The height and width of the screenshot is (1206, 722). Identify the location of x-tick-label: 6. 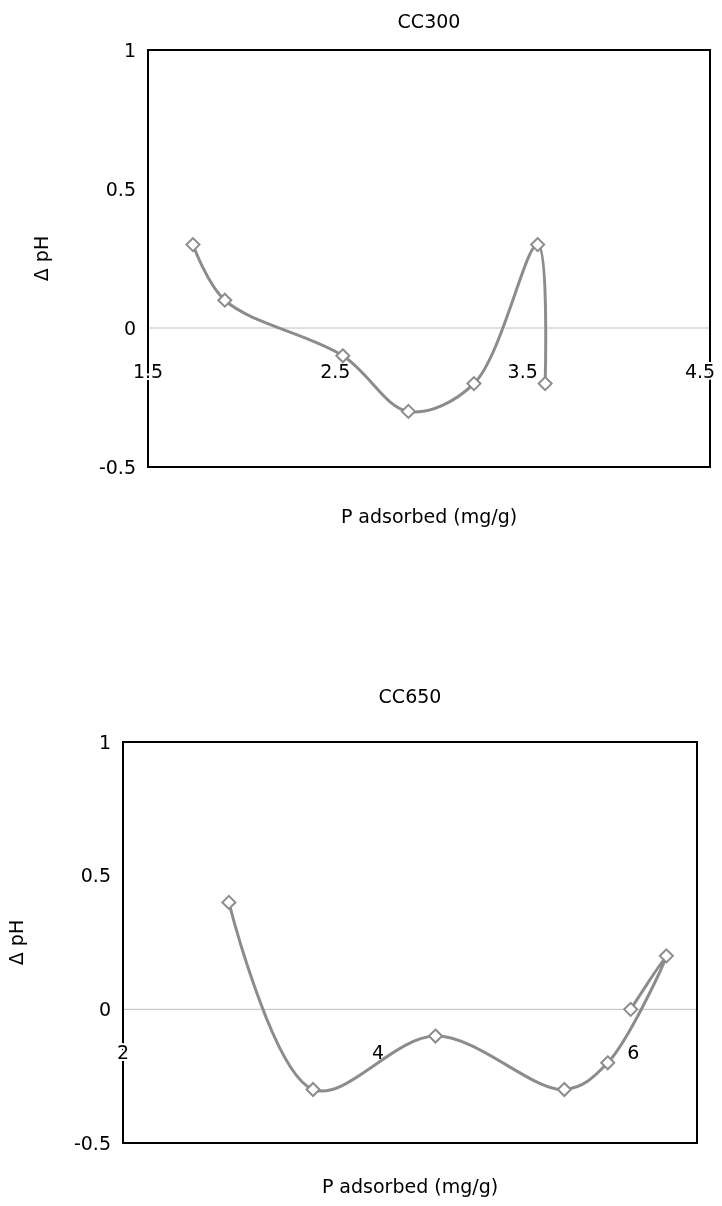
(633, 1052).